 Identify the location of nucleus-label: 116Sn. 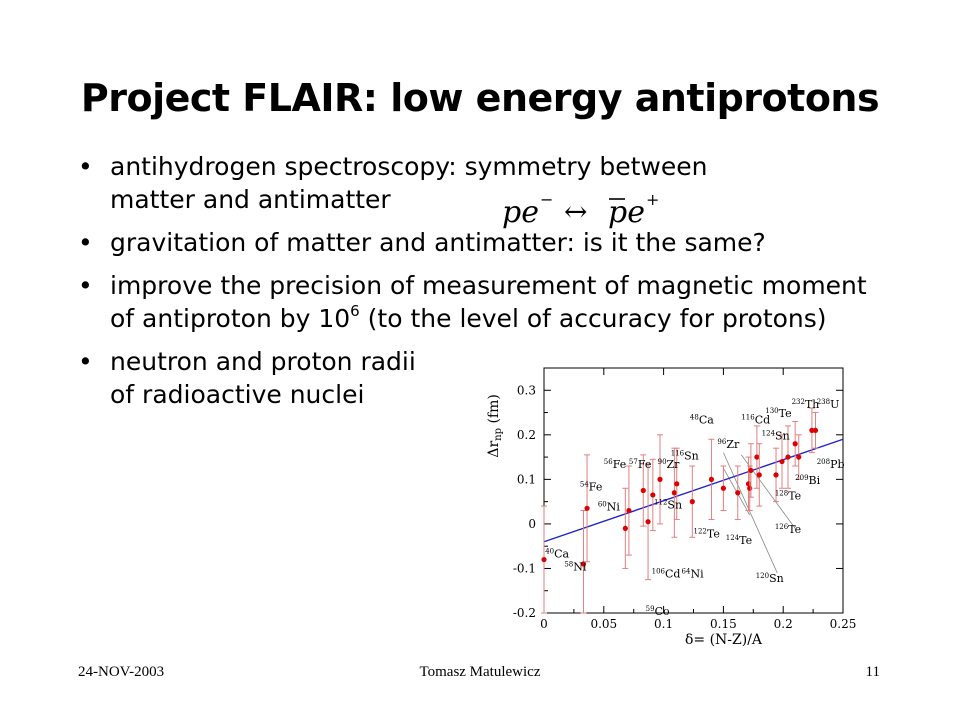
(685, 455).